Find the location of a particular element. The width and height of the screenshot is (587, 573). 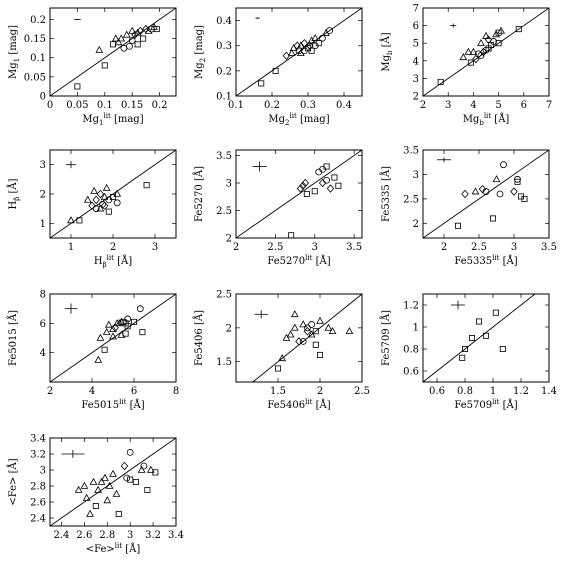

y-ticks: 1 2 3 is located at coordinates (108, 195).